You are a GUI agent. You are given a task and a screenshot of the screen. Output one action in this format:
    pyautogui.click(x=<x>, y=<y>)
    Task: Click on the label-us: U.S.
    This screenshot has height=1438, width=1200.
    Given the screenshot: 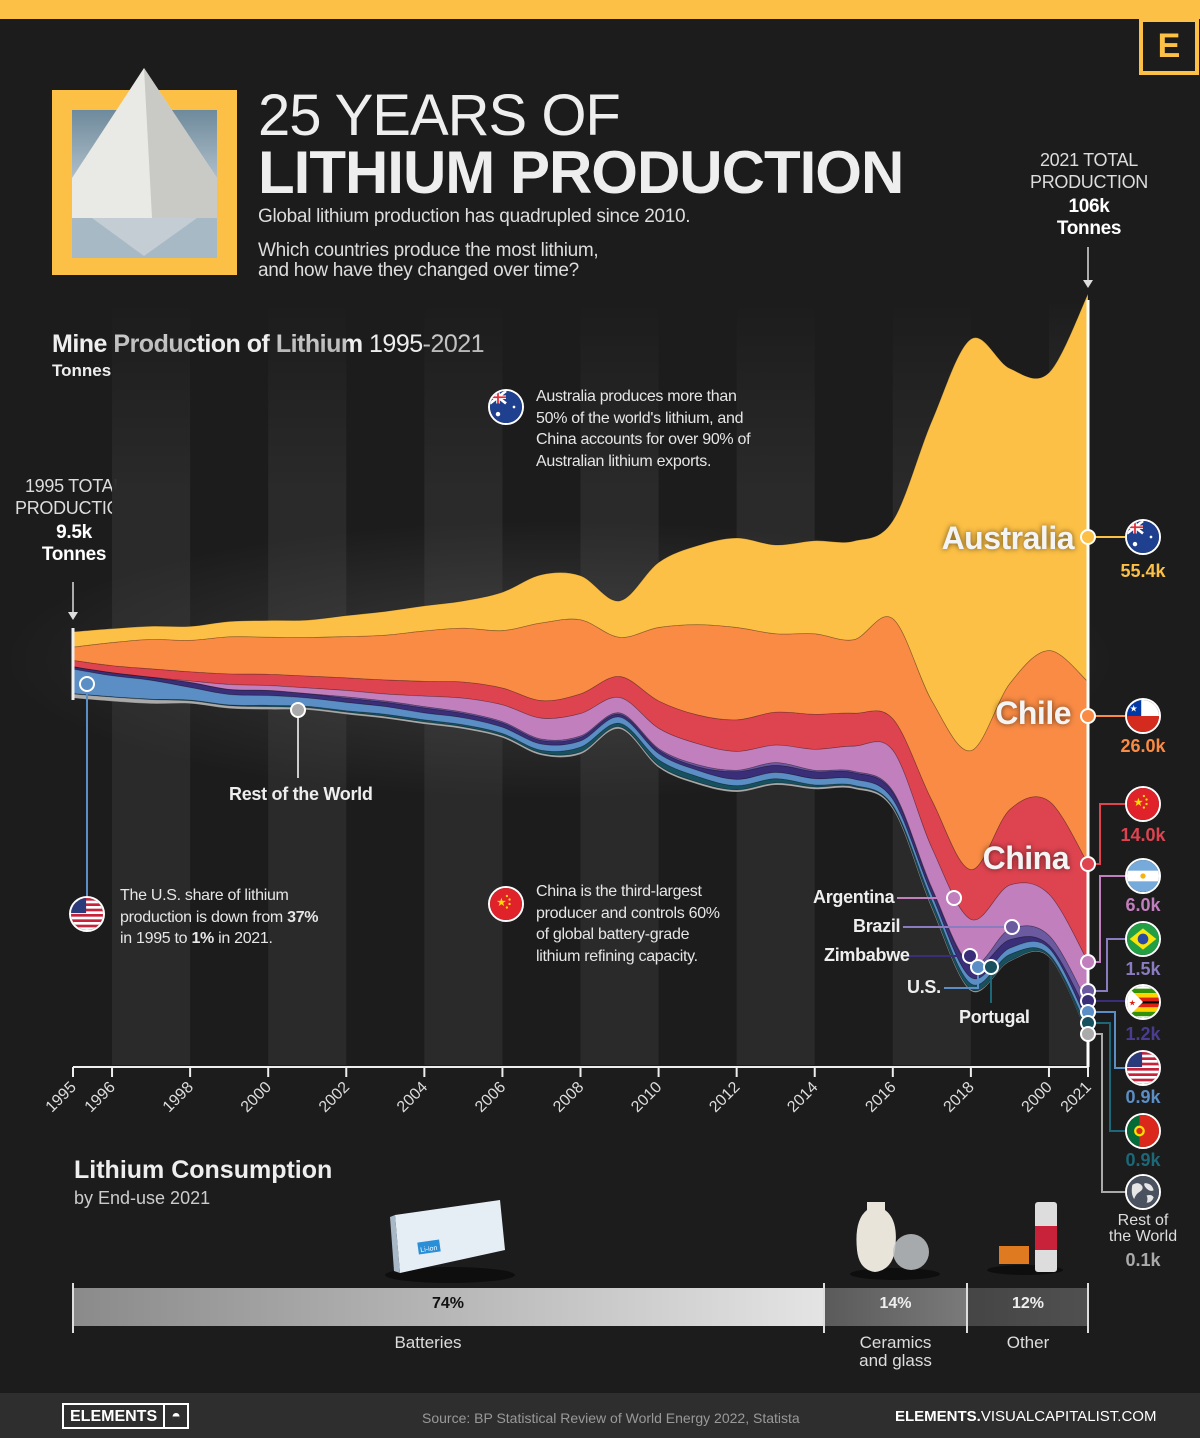 What is the action you would take?
    pyautogui.click(x=924, y=987)
    